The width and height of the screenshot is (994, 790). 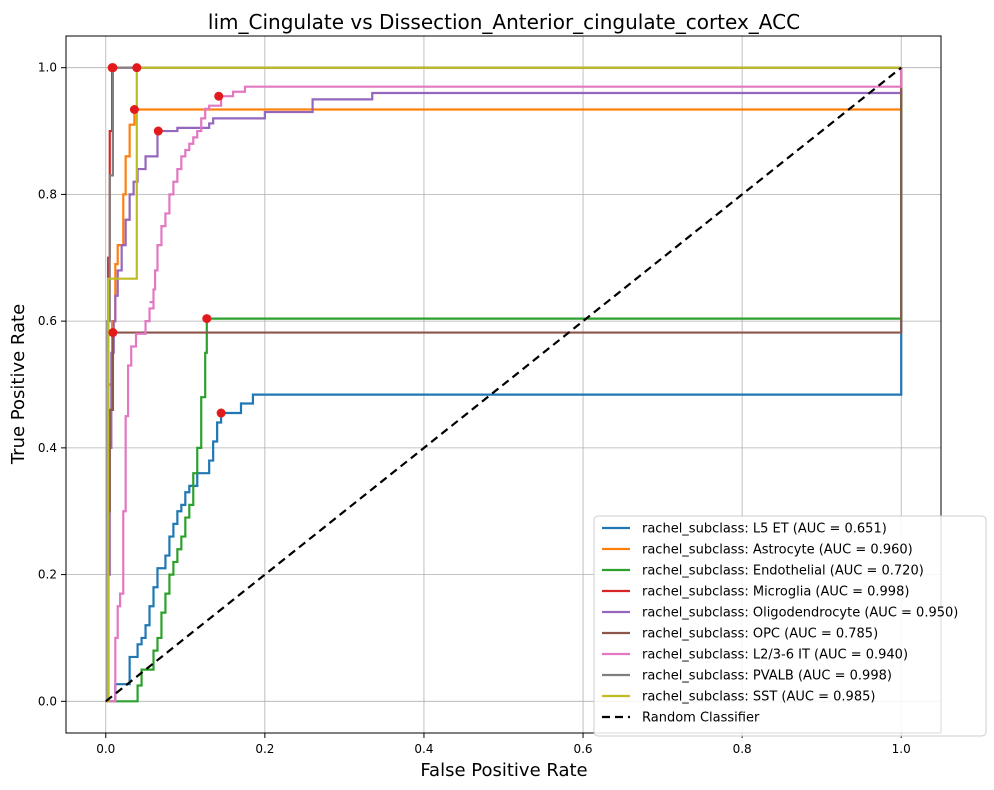 What do you see at coordinates (47, 701) in the screenshot?
I see `y-tick-label: 0.0` at bounding box center [47, 701].